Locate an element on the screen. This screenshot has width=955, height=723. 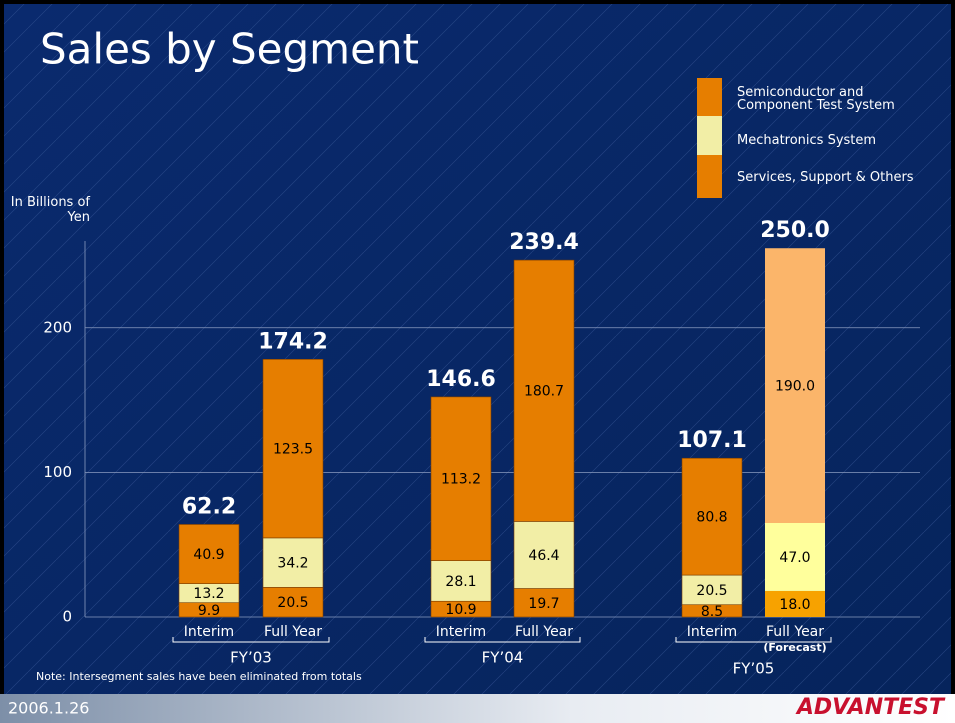
data-label: 190.0 is located at coordinates (795, 387).